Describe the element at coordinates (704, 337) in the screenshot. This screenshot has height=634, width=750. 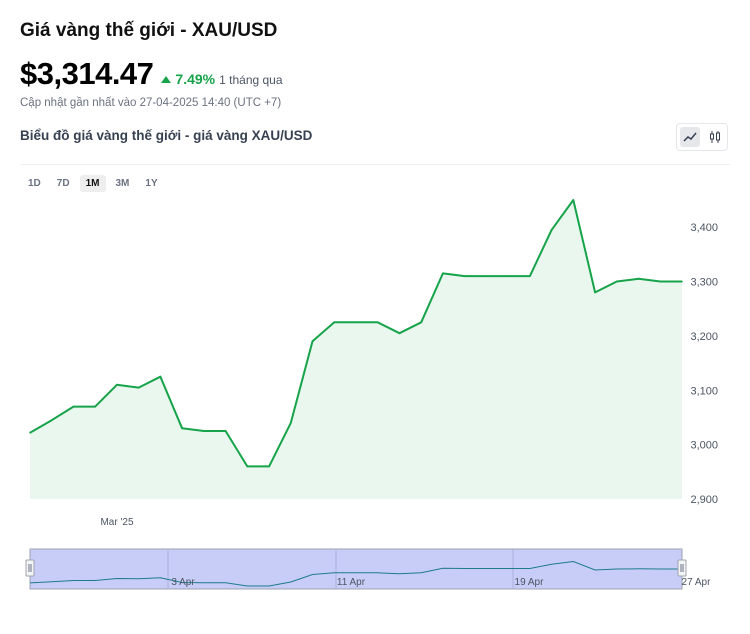
I see `y-tick-label: 3,200` at that location.